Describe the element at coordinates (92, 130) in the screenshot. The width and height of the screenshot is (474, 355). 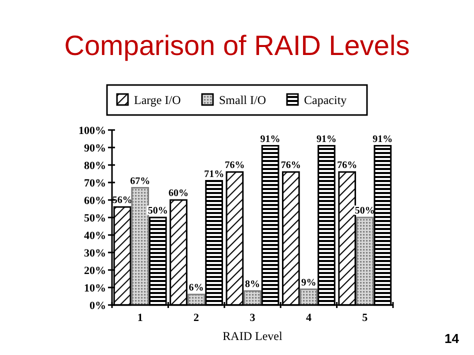
I see `y-tick-label: 100%` at that location.